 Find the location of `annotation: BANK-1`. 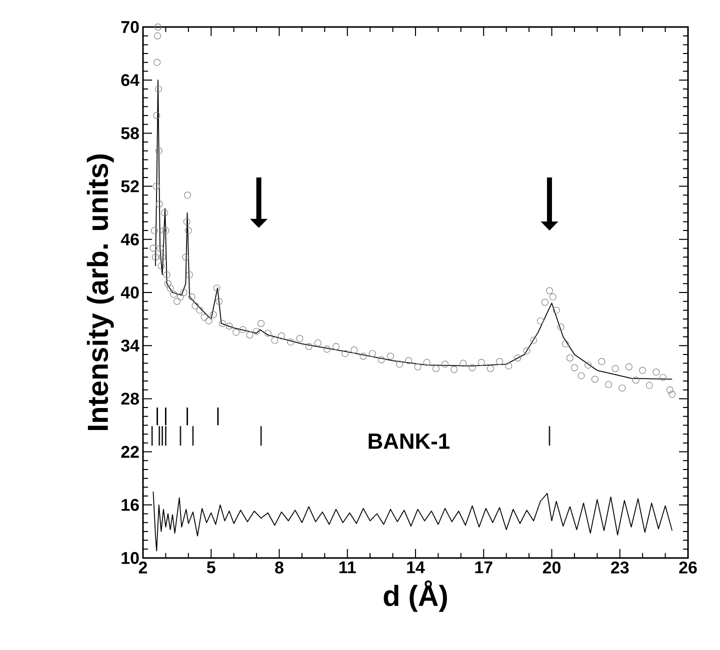

annotation: BANK-1 is located at coordinates (409, 441).